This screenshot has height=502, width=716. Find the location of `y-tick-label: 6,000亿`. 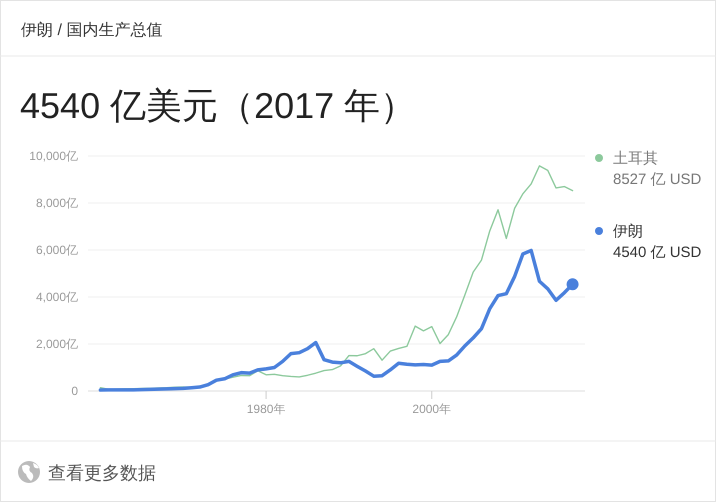

y-tick-label: 6,000亿 is located at coordinates (57, 250).